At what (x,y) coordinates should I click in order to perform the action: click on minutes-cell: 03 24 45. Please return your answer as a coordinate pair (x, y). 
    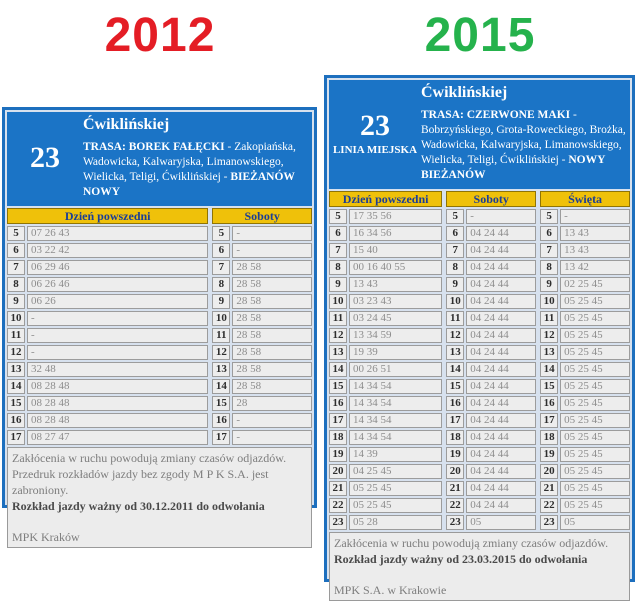
    Looking at the image, I should click on (396, 318).